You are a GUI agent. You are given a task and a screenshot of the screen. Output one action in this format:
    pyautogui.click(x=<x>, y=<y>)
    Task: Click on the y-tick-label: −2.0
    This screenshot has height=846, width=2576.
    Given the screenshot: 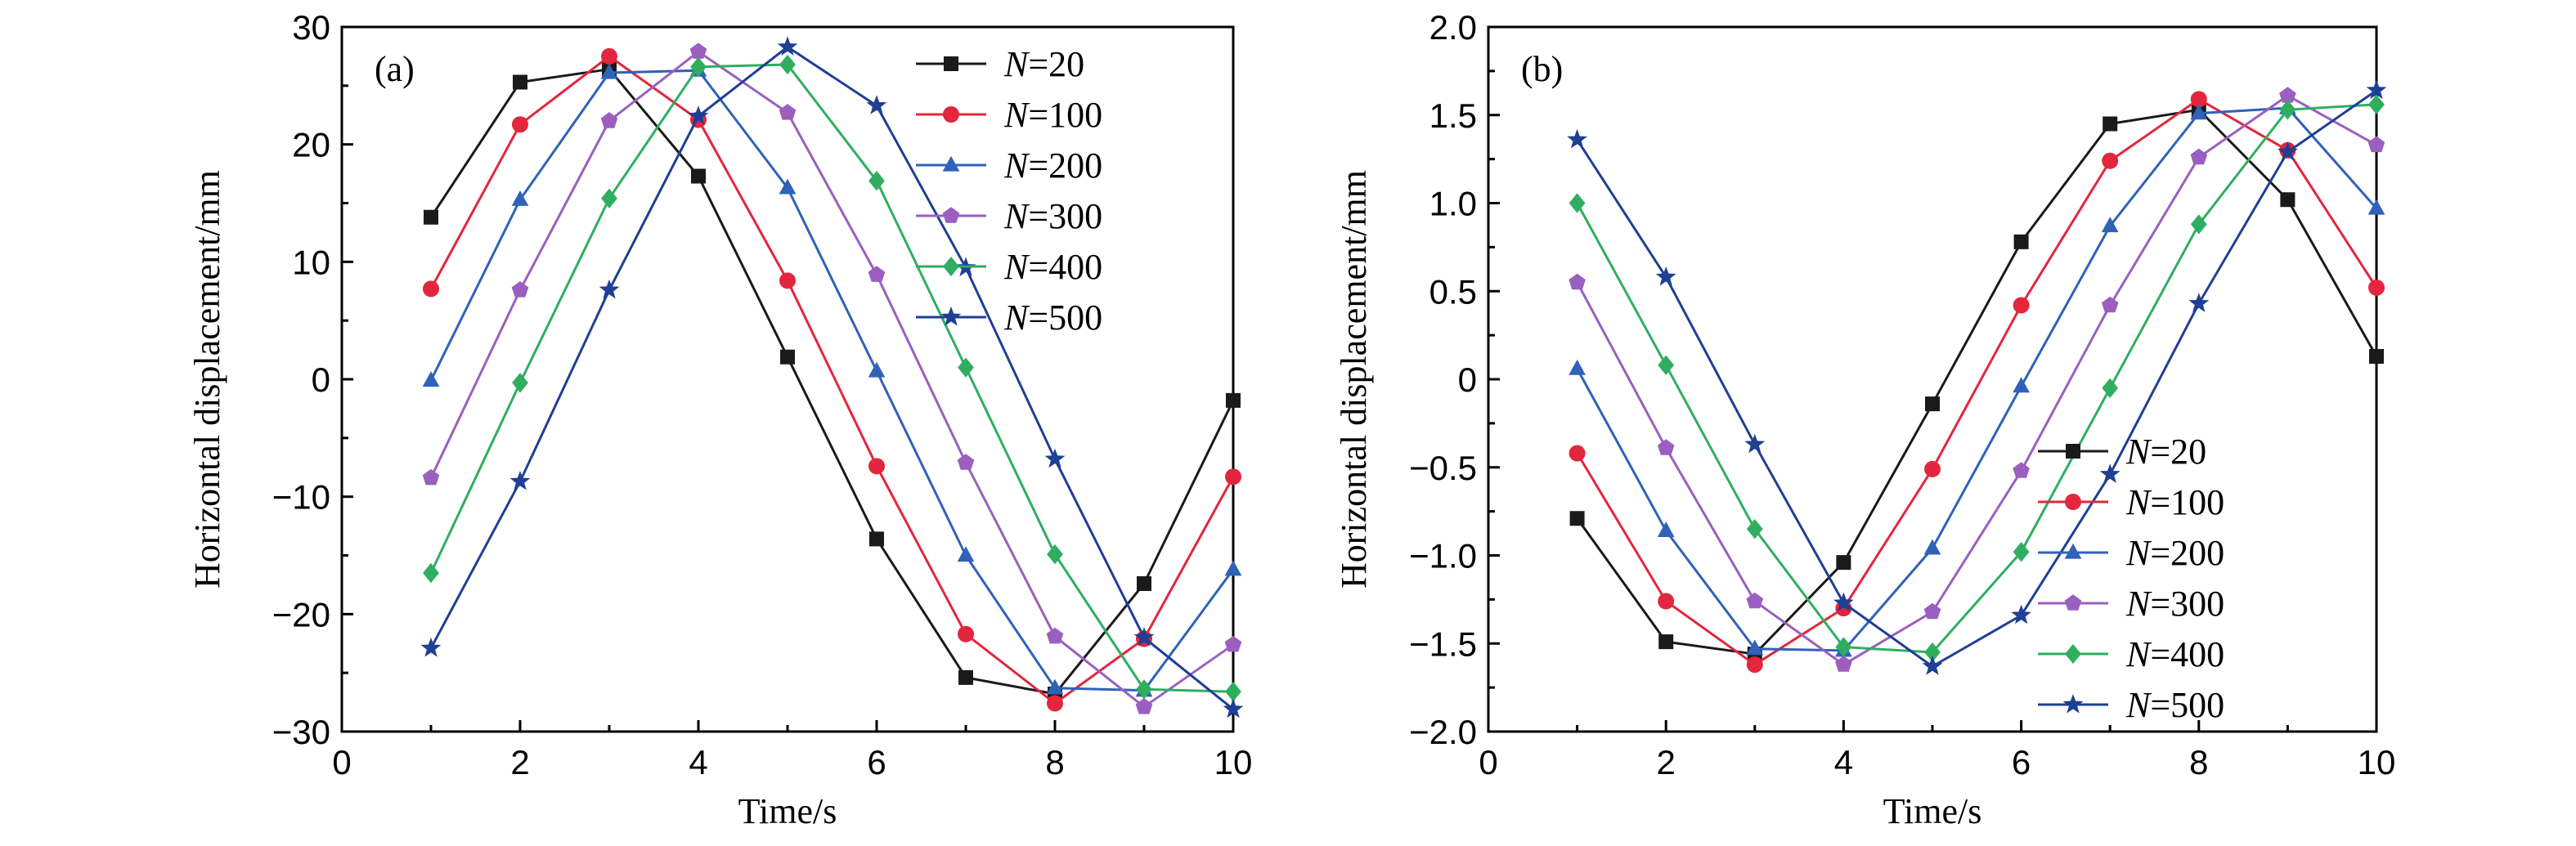 What is the action you would take?
    pyautogui.click(x=1443, y=732)
    